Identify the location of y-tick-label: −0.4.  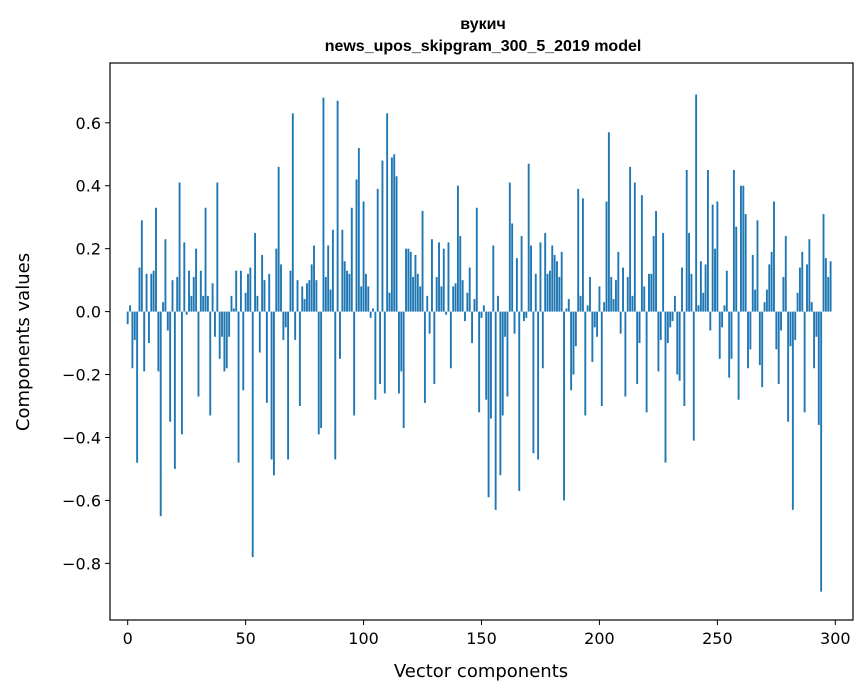
(81, 437).